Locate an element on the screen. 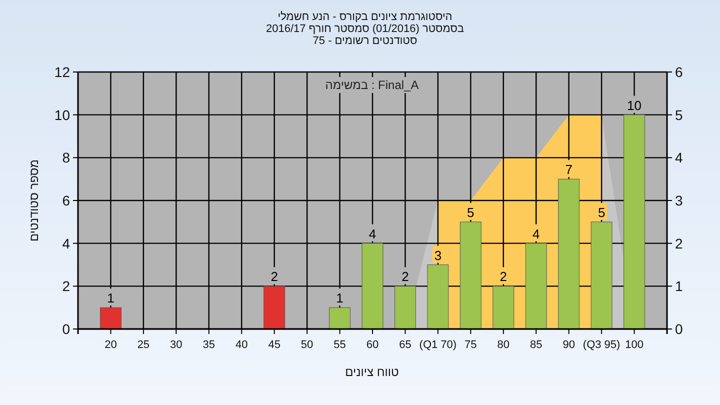 The image size is (720, 405). x-tick-label: 60 is located at coordinates (372, 345).